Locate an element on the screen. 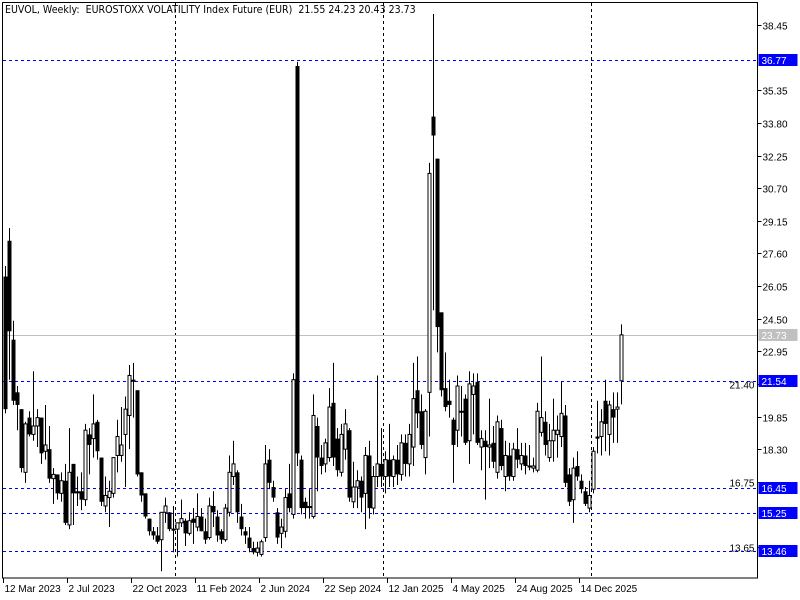  time-tick-label: 22 Sep 2024 is located at coordinates (353, 589).